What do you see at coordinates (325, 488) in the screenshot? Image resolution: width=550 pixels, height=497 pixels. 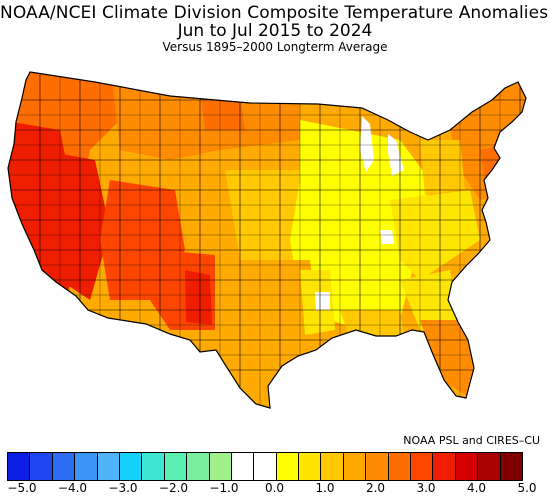 I see `legend-tick-label: 1.0` at bounding box center [325, 488].